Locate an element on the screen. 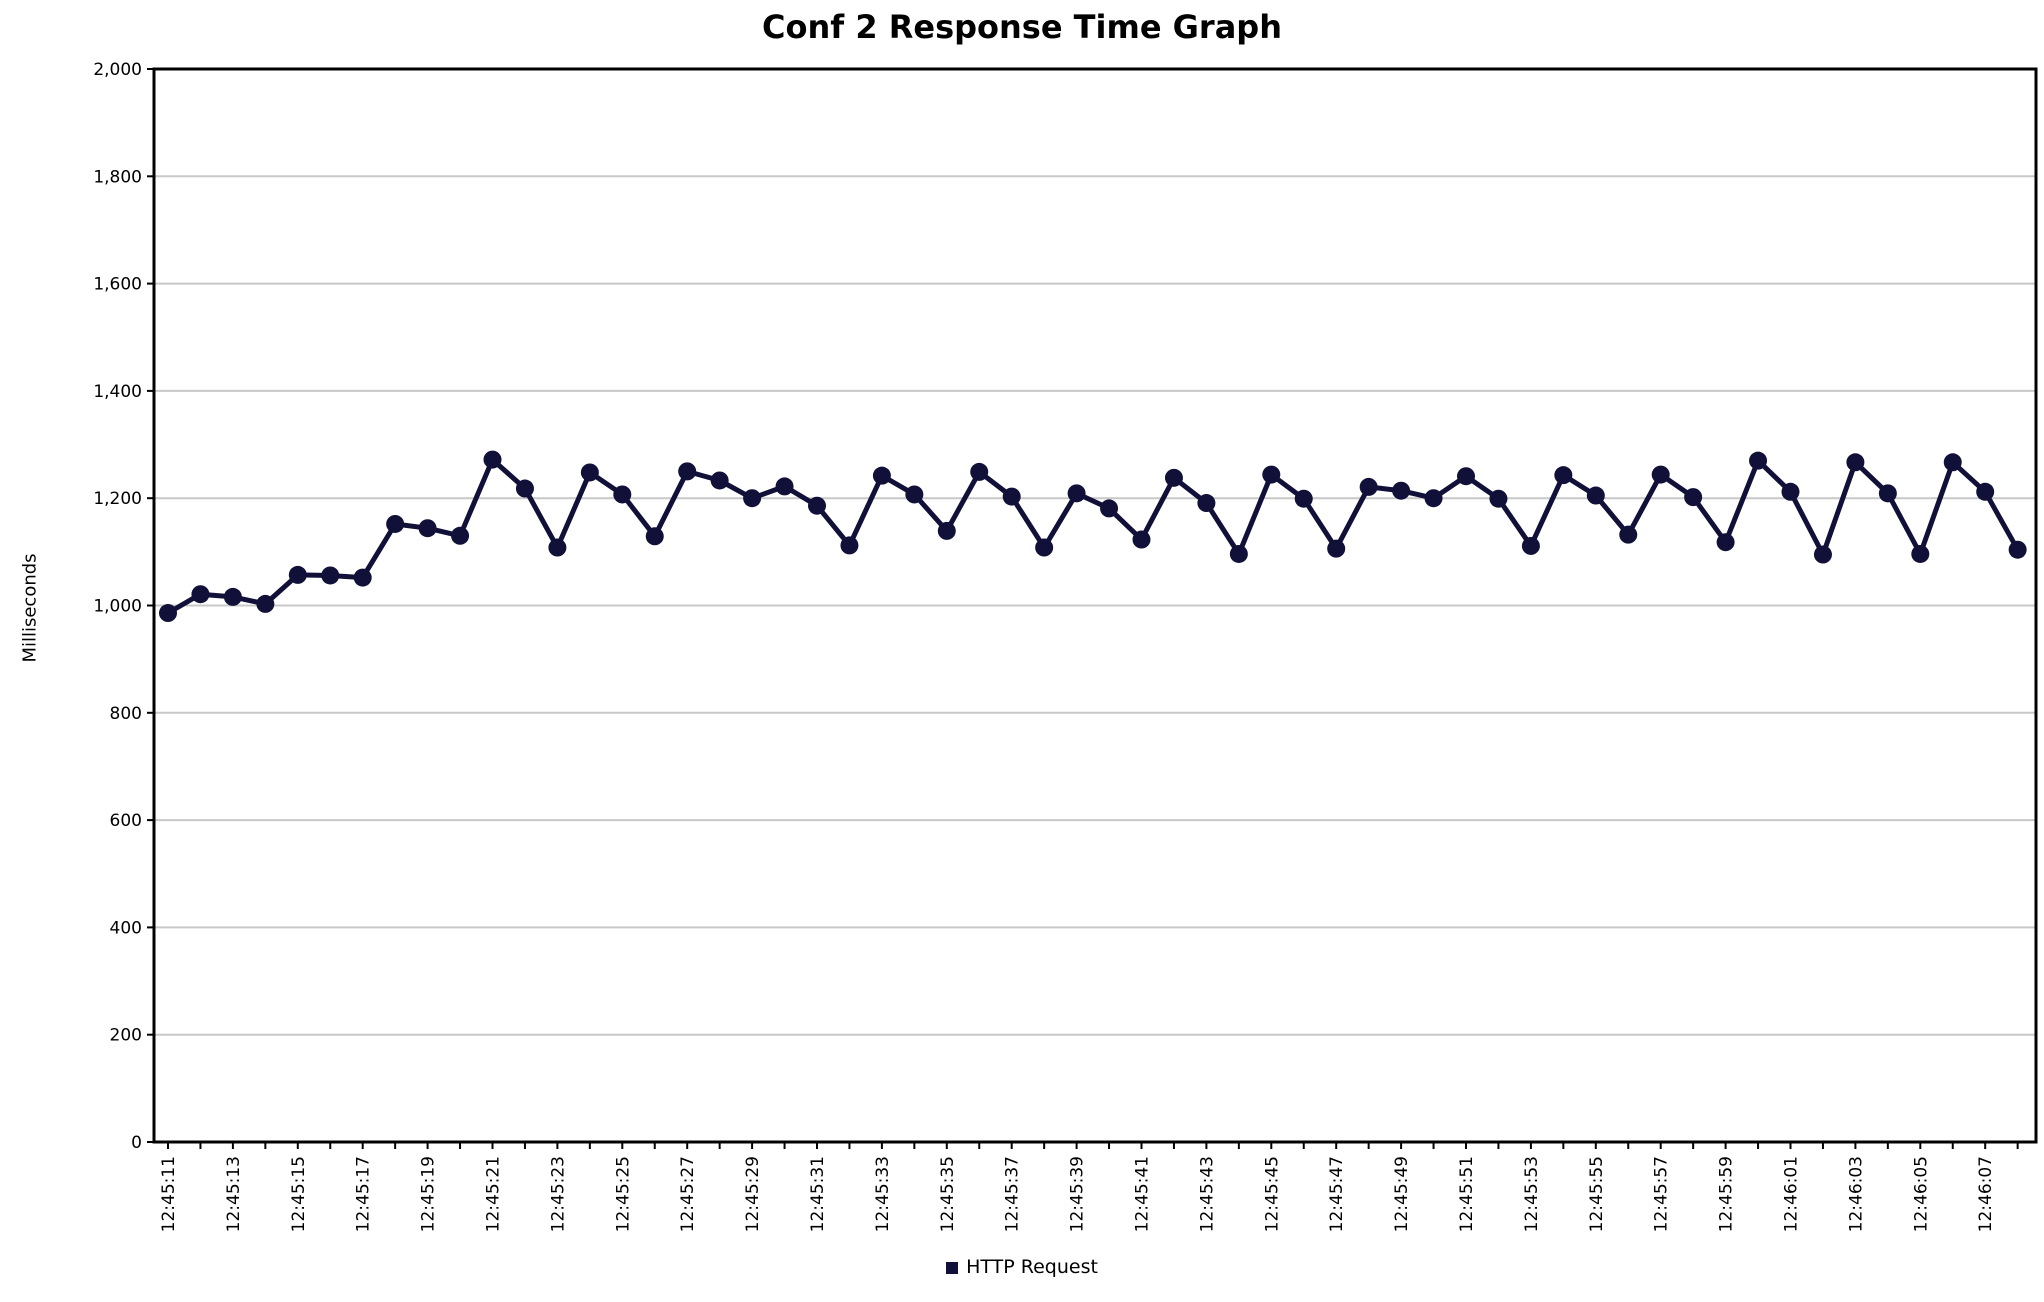  y-tick-label: 2,000 is located at coordinates (117, 70).